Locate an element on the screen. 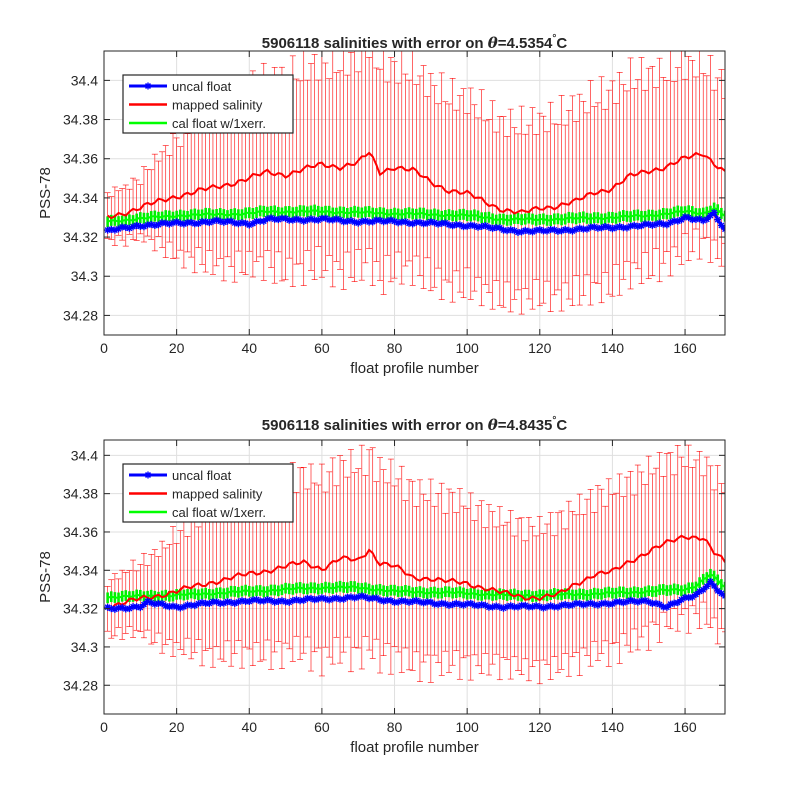 The image size is (800, 800). chart1-x-axis-label: float profile number is located at coordinates (414, 368).